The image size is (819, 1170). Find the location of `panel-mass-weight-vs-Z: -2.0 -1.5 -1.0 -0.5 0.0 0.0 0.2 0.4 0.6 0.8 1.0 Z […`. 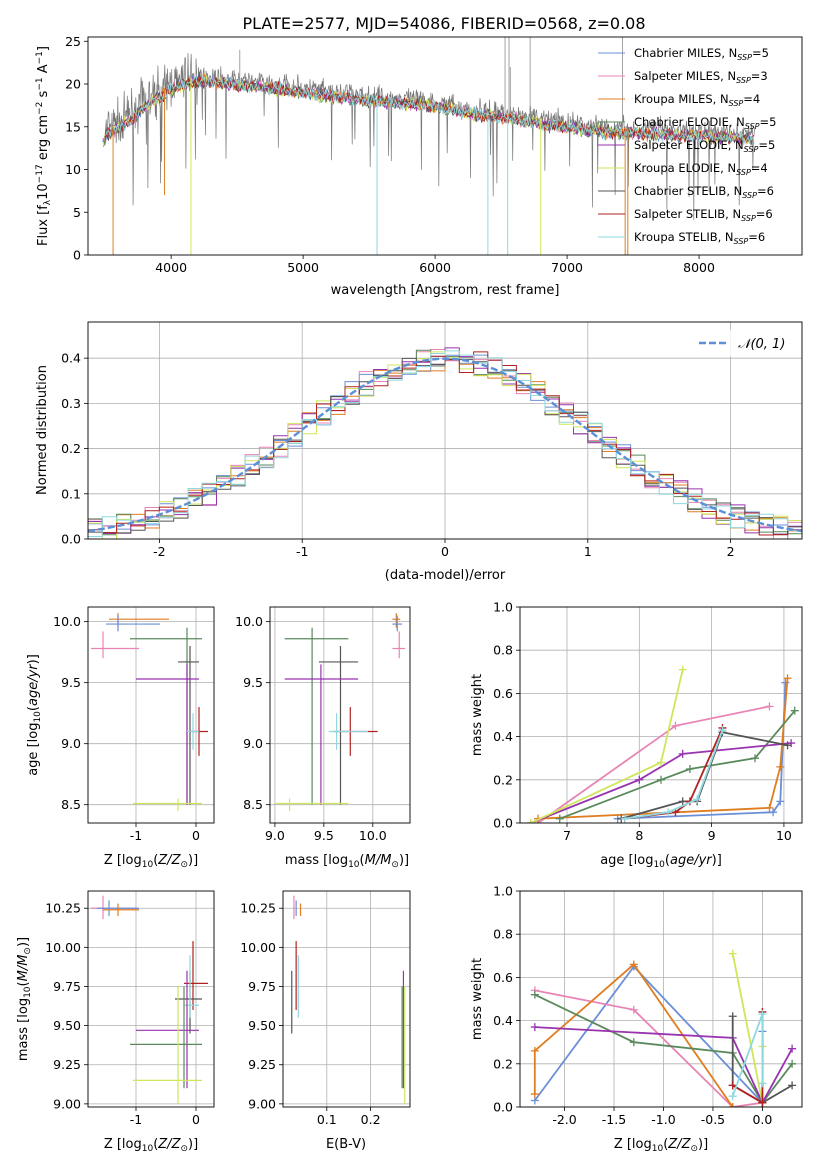

panel-mass-weight-vs-Z: -2.0 -1.5 -1.0 -0.5 0.0 0.0 0.2 0.4 0.6 0.8 1.0 Z [… is located at coordinates (636, 1019).